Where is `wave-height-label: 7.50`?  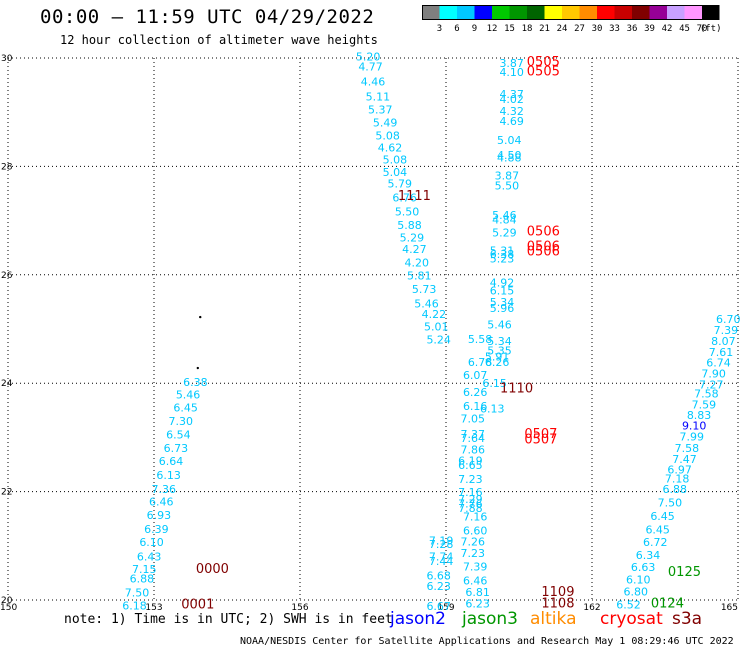 wave-height-label: 7.50 is located at coordinates (137, 592).